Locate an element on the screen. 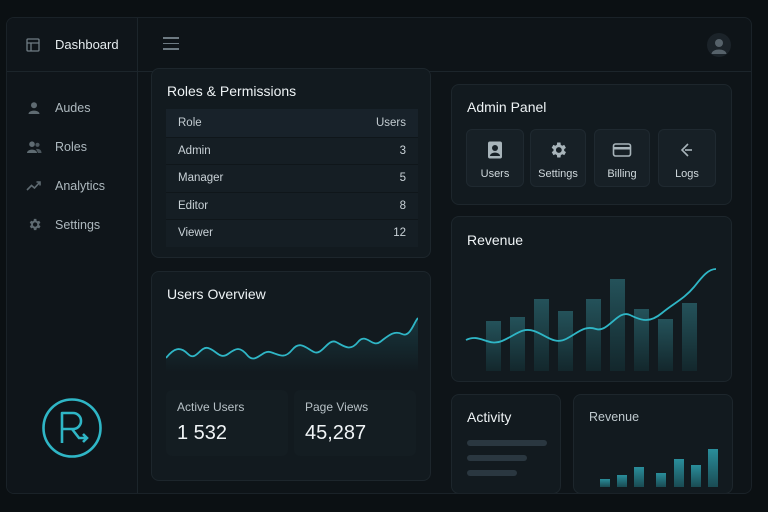 The image size is (768, 512). sidebar-item-label: Roles is located at coordinates (71, 146).